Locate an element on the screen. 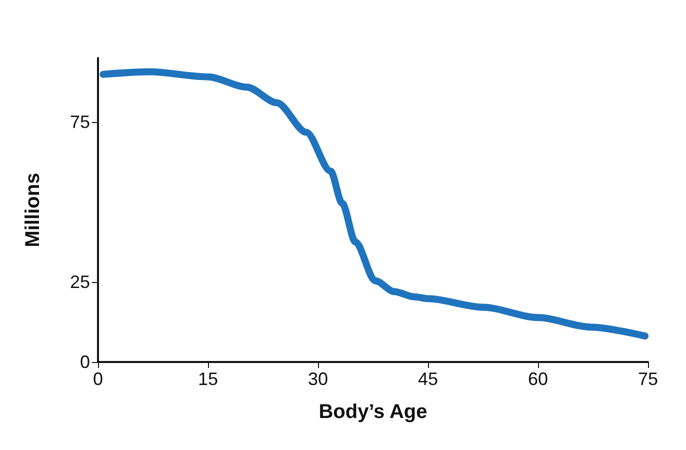  x-tick-label: 75 is located at coordinates (648, 379).